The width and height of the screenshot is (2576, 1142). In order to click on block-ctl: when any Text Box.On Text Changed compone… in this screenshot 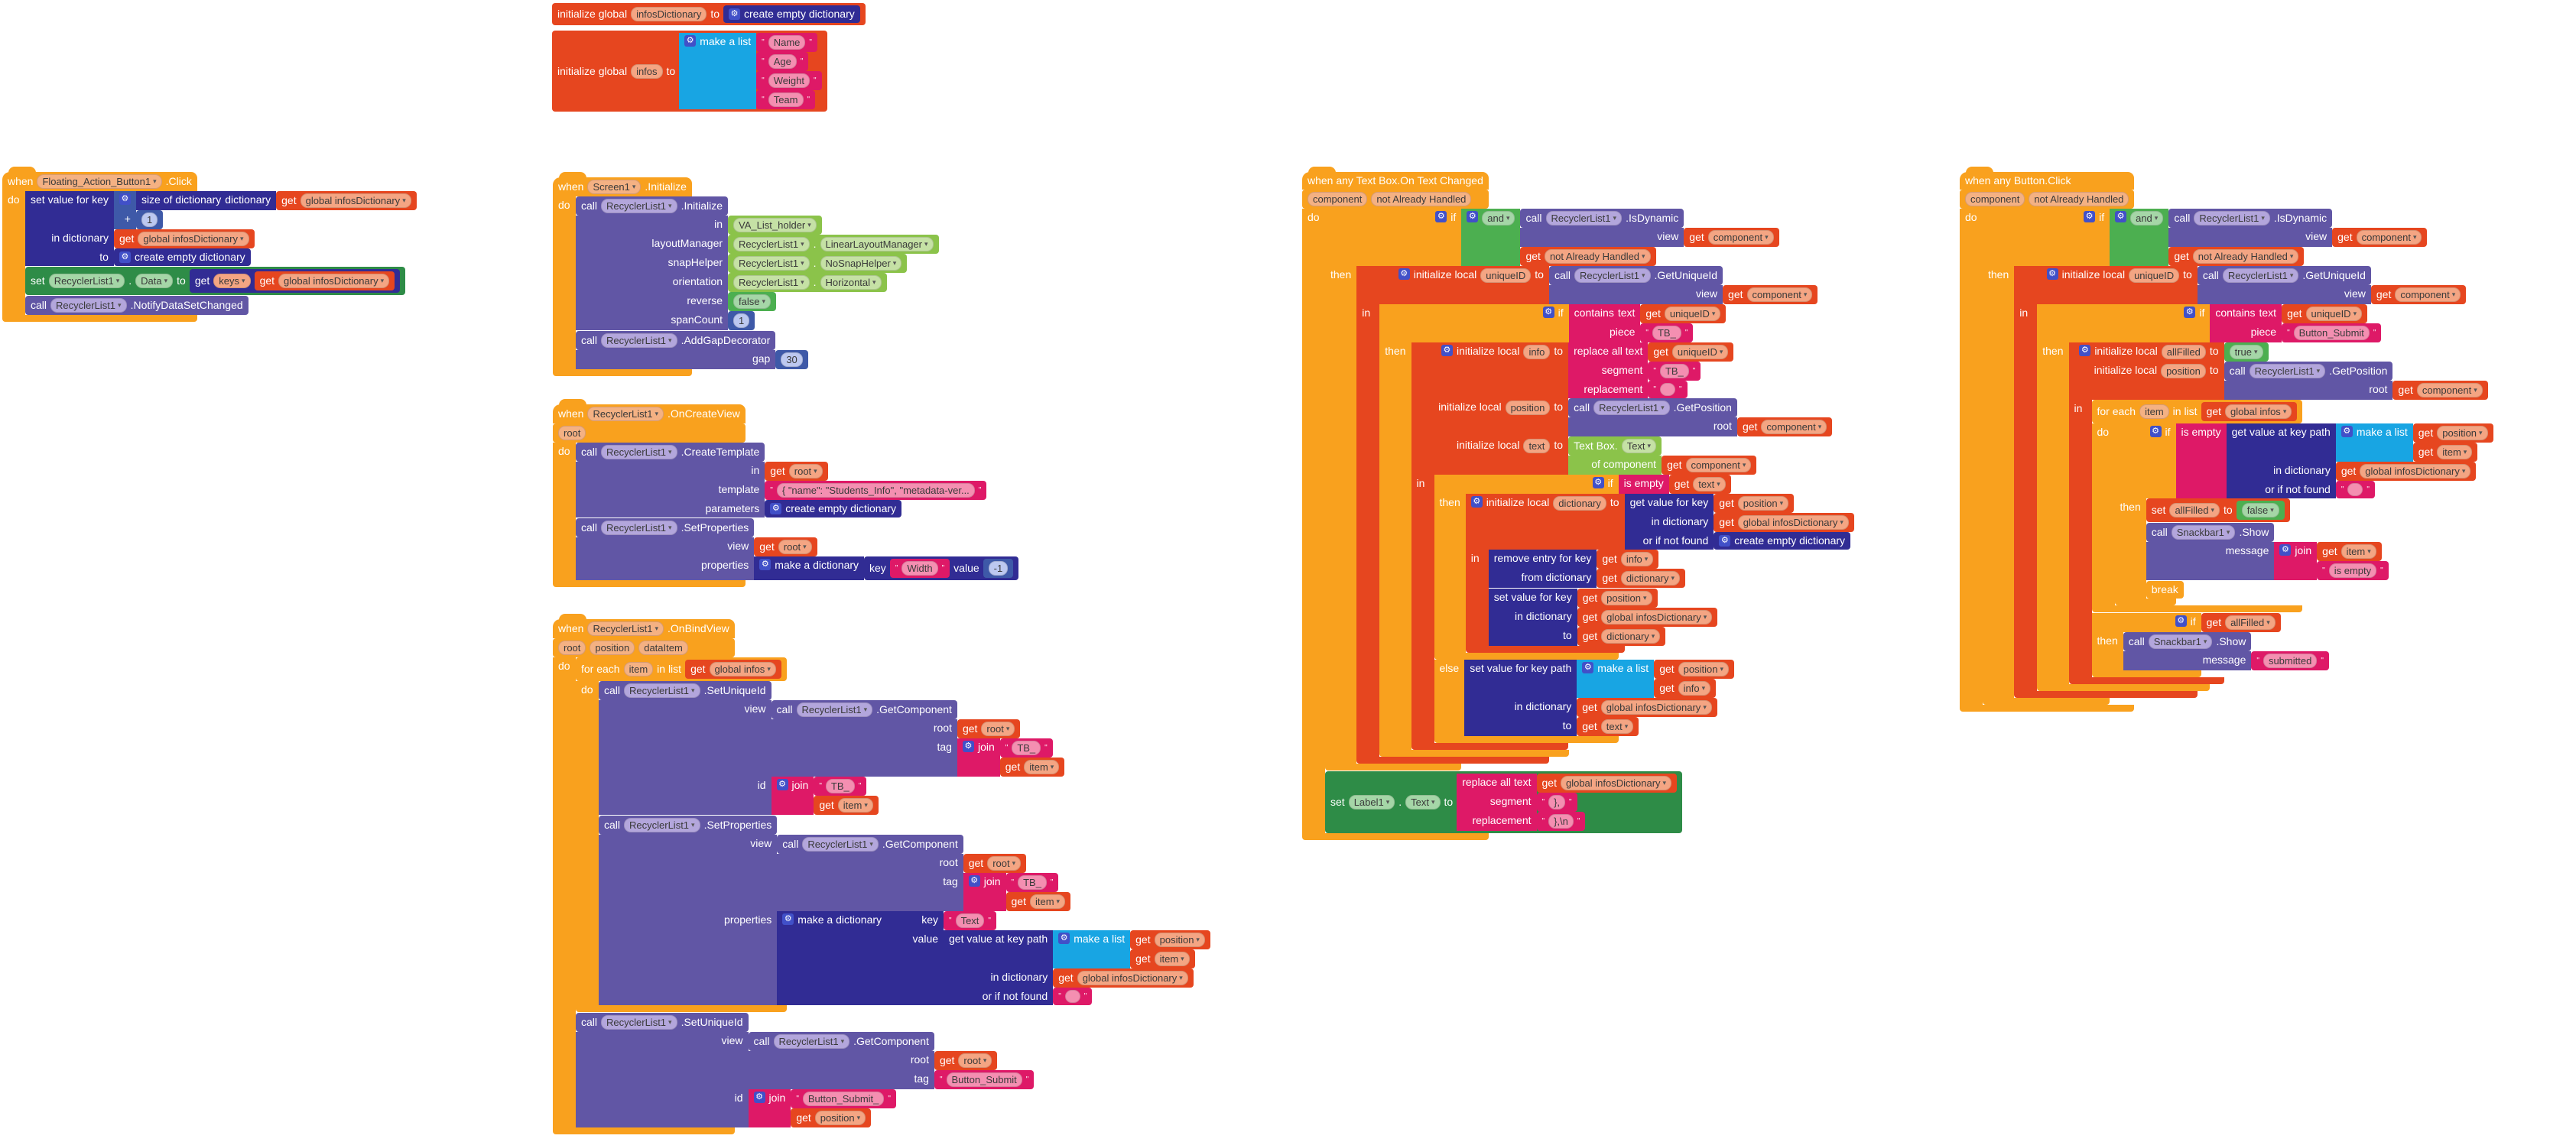, I will do `click(1578, 503)`.